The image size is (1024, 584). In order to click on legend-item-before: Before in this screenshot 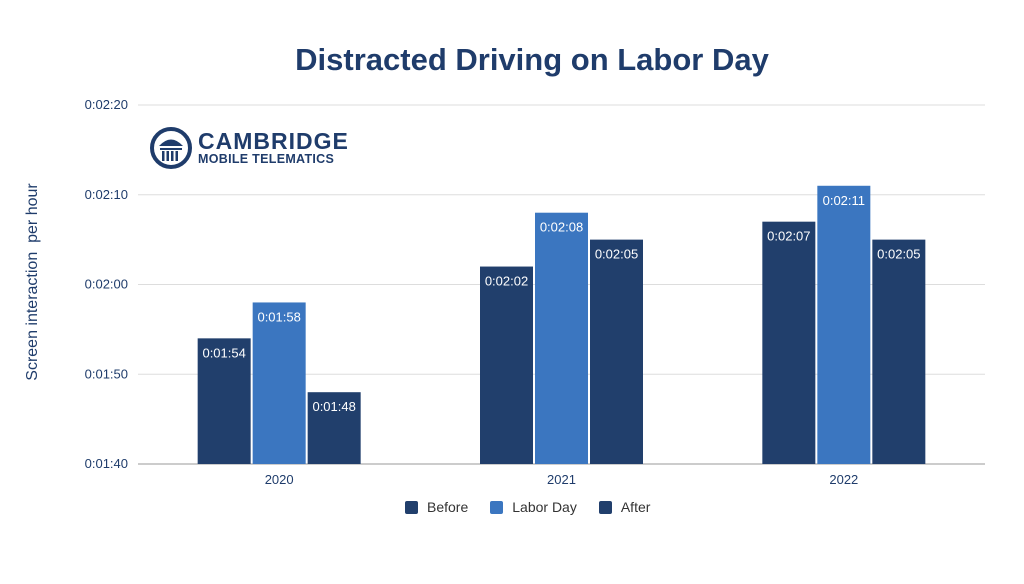, I will do `click(436, 507)`.